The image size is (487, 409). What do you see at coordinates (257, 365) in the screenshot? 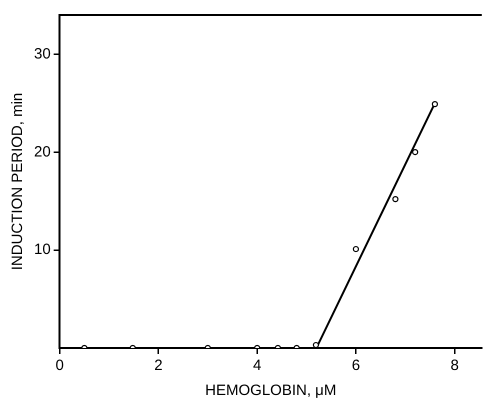
I see `x-tick-label: 4` at bounding box center [257, 365].